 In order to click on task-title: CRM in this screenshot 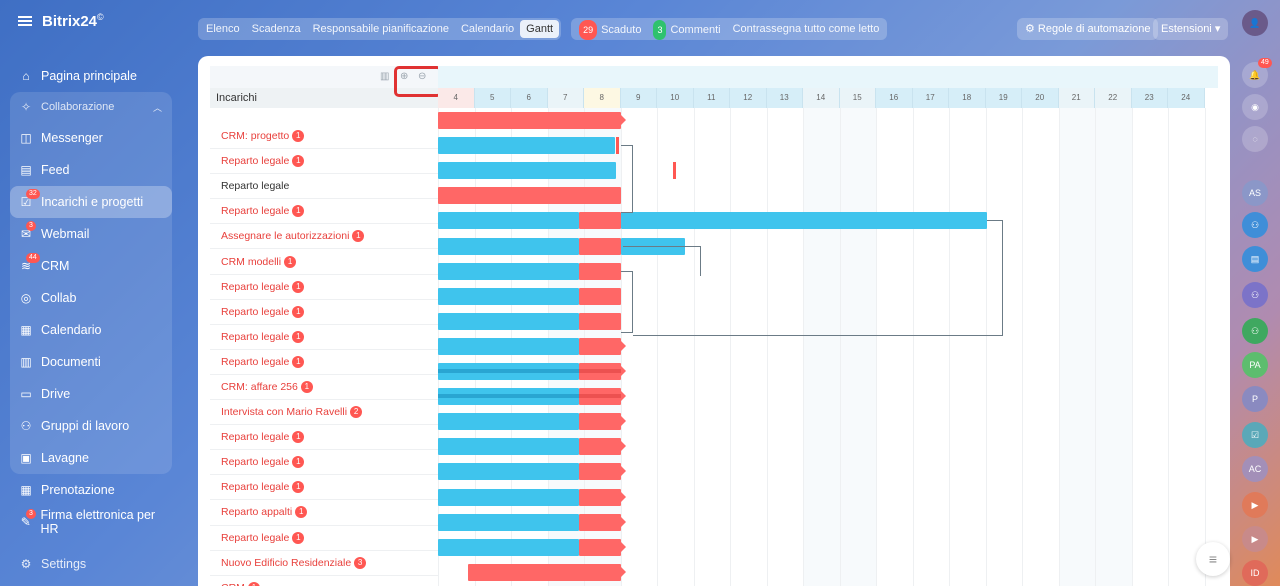, I will do `click(233, 584)`.